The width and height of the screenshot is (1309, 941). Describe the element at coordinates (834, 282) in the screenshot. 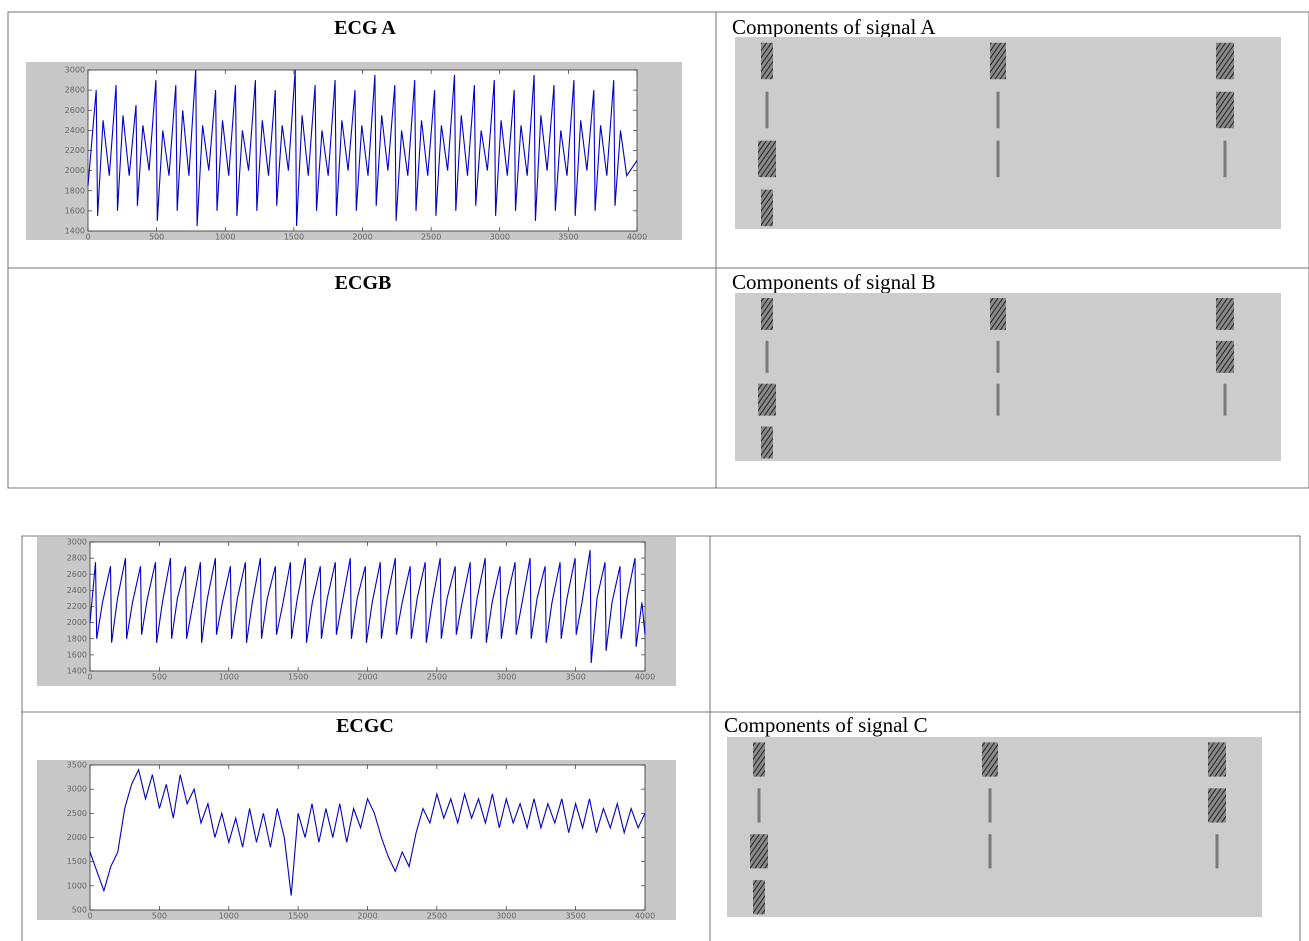

I see `cell-title: Components of signal B` at that location.